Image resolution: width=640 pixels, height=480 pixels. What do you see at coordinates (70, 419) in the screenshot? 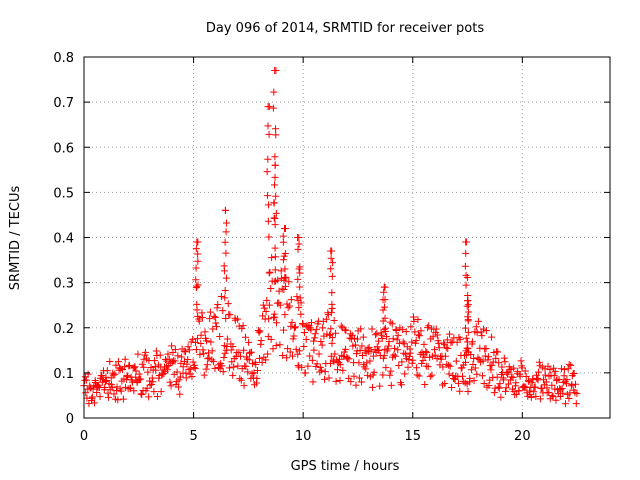
I see `y-tick-label: 0` at bounding box center [70, 419].